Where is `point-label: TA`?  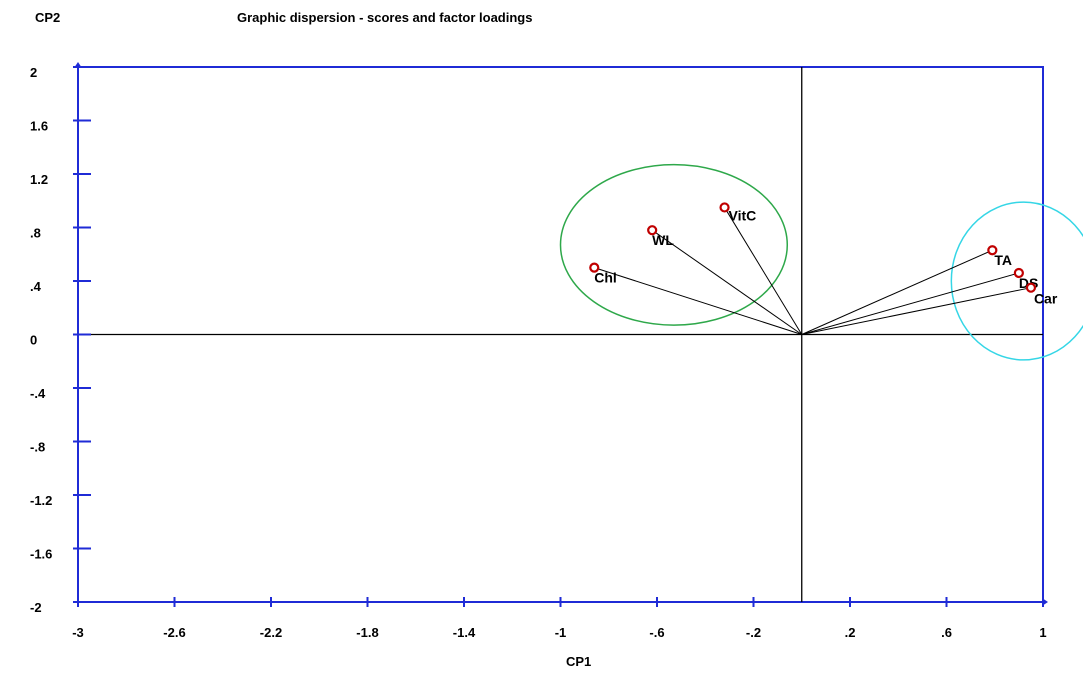 point-label: TA is located at coordinates (1003, 260).